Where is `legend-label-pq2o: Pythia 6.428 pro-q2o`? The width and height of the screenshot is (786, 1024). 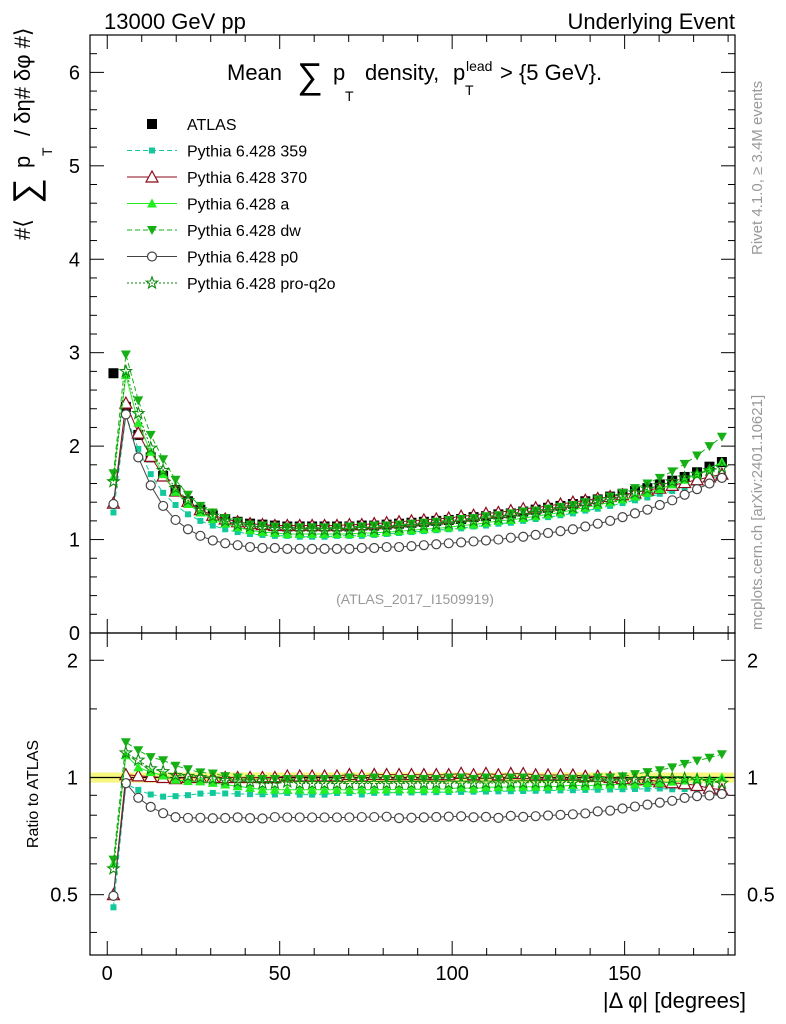 legend-label-pq2o: Pythia 6.428 pro-q2o is located at coordinates (261, 284).